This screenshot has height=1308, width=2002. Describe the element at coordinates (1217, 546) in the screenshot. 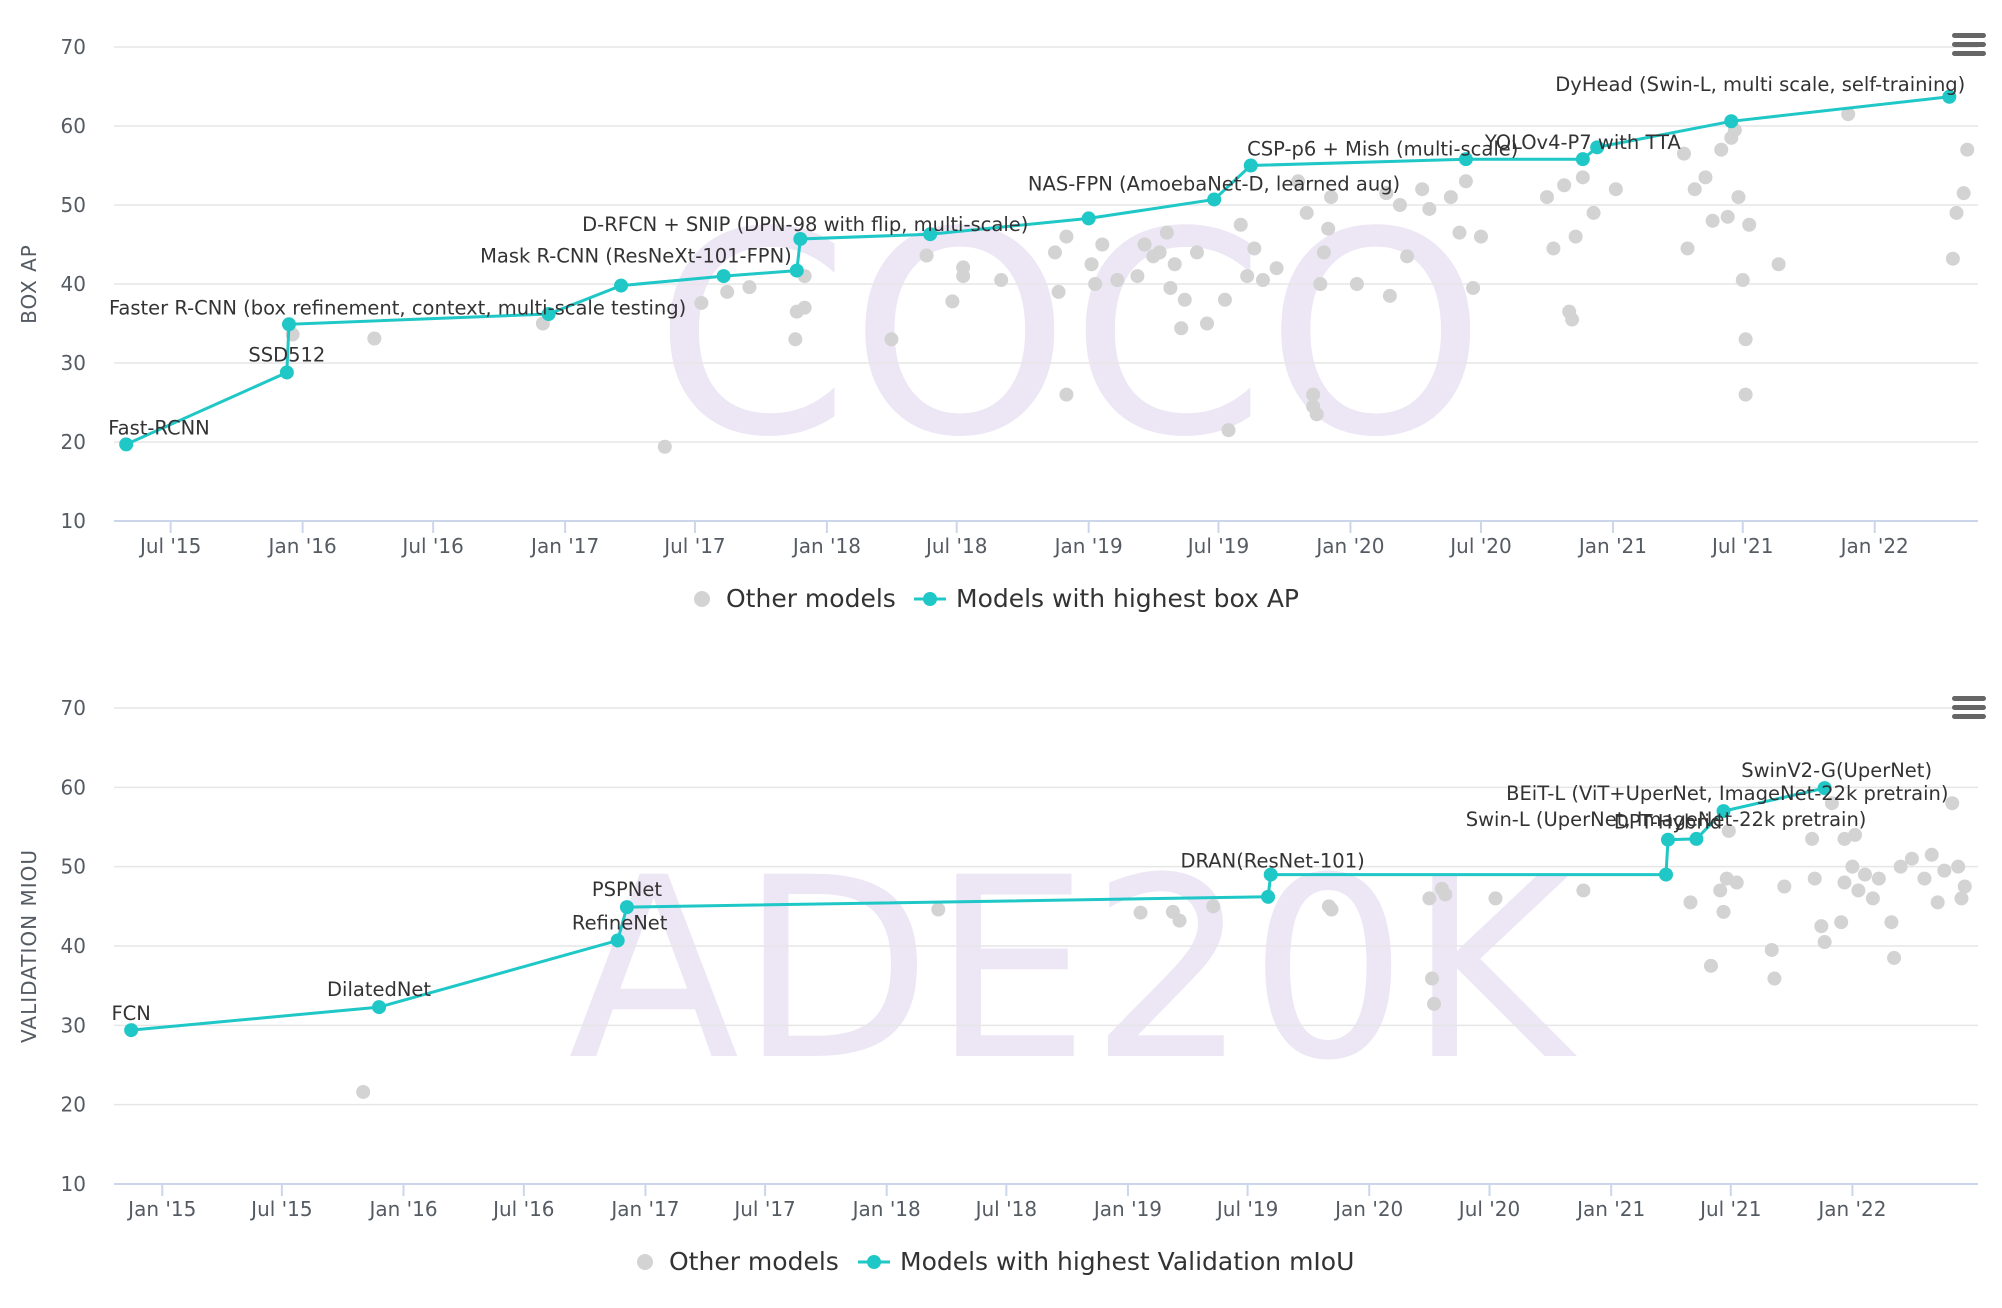

I see `x-tick-label: Jul '19` at that location.